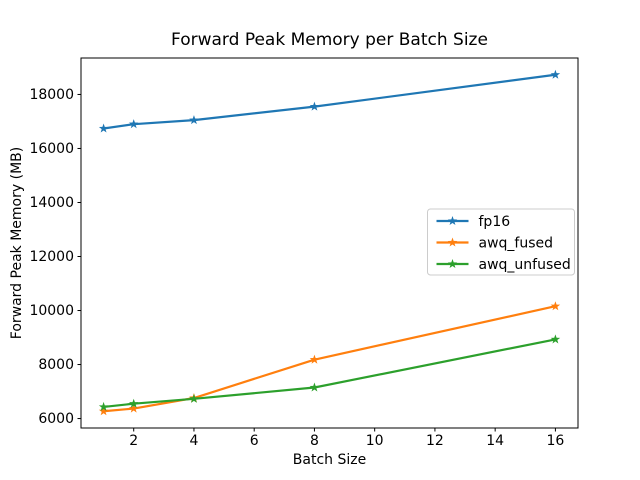  Describe the element at coordinates (329, 460) in the screenshot. I see `x-axis-label: Batch Size` at that location.